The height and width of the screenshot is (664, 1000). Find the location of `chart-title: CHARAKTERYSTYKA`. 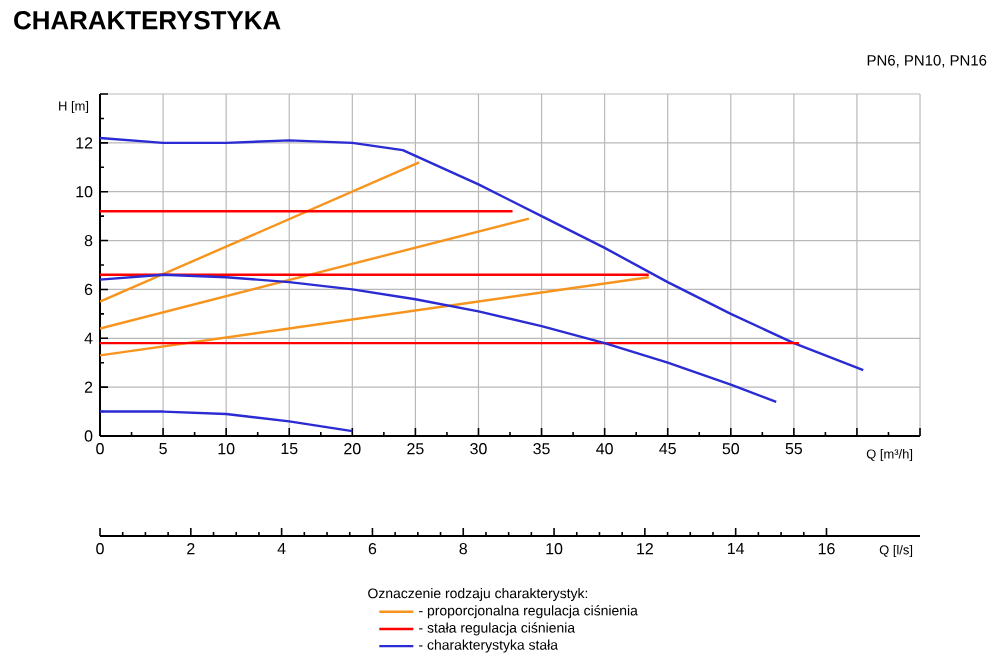

chart-title: CHARAKTERYSTYKA is located at coordinates (147, 20).